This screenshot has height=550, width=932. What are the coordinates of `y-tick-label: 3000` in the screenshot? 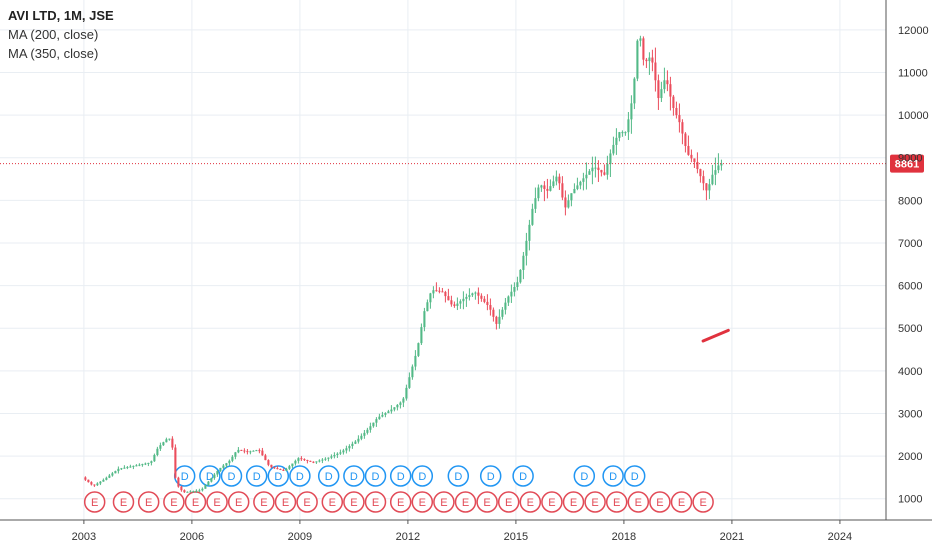 It's located at (910, 414).